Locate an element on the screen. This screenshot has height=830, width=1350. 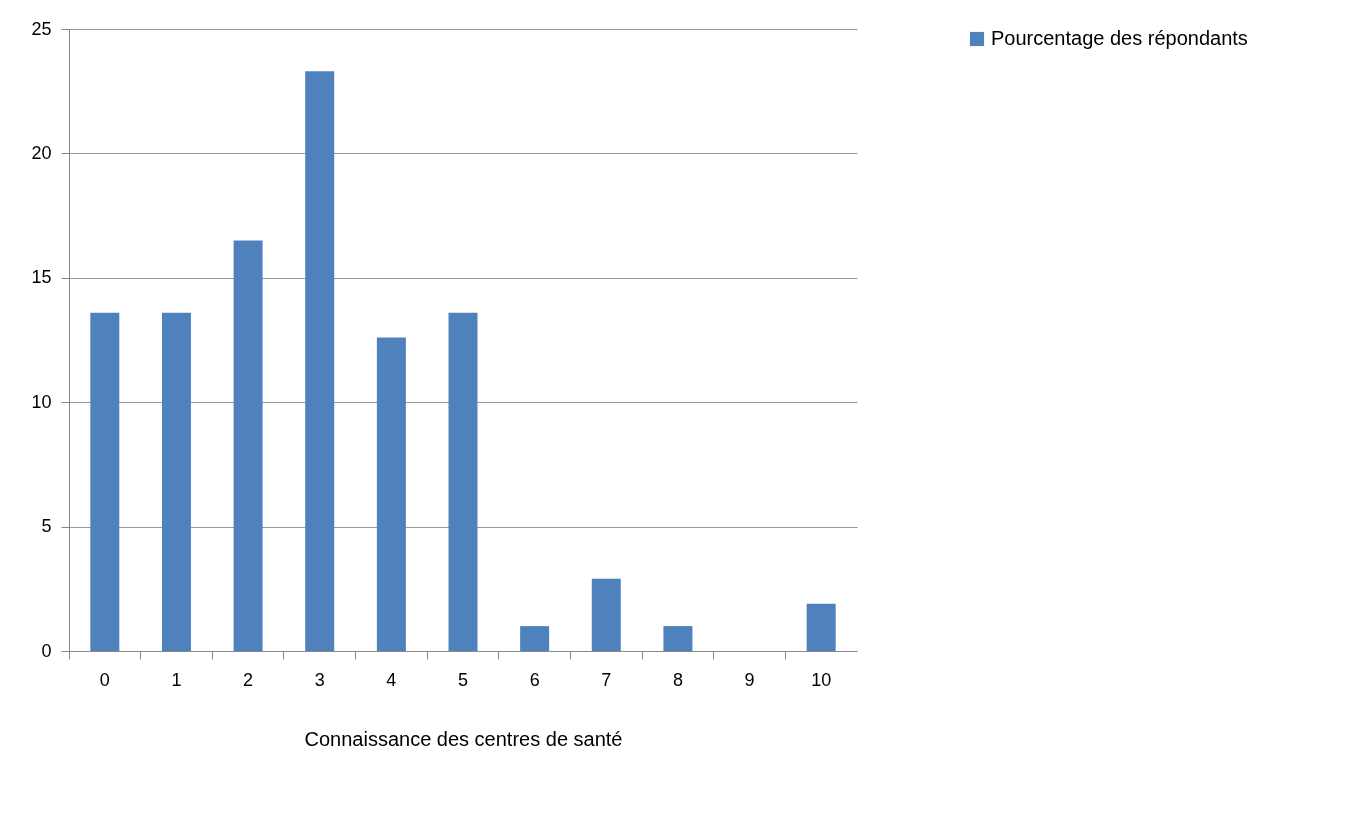
y-tick-label: 15 is located at coordinates (41, 277).